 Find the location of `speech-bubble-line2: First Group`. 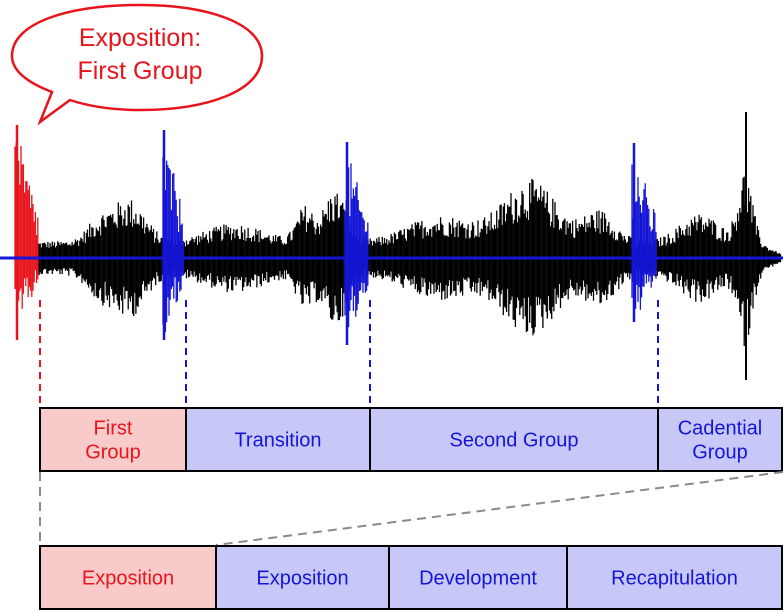

speech-bubble-line2: First Group is located at coordinates (139, 71).